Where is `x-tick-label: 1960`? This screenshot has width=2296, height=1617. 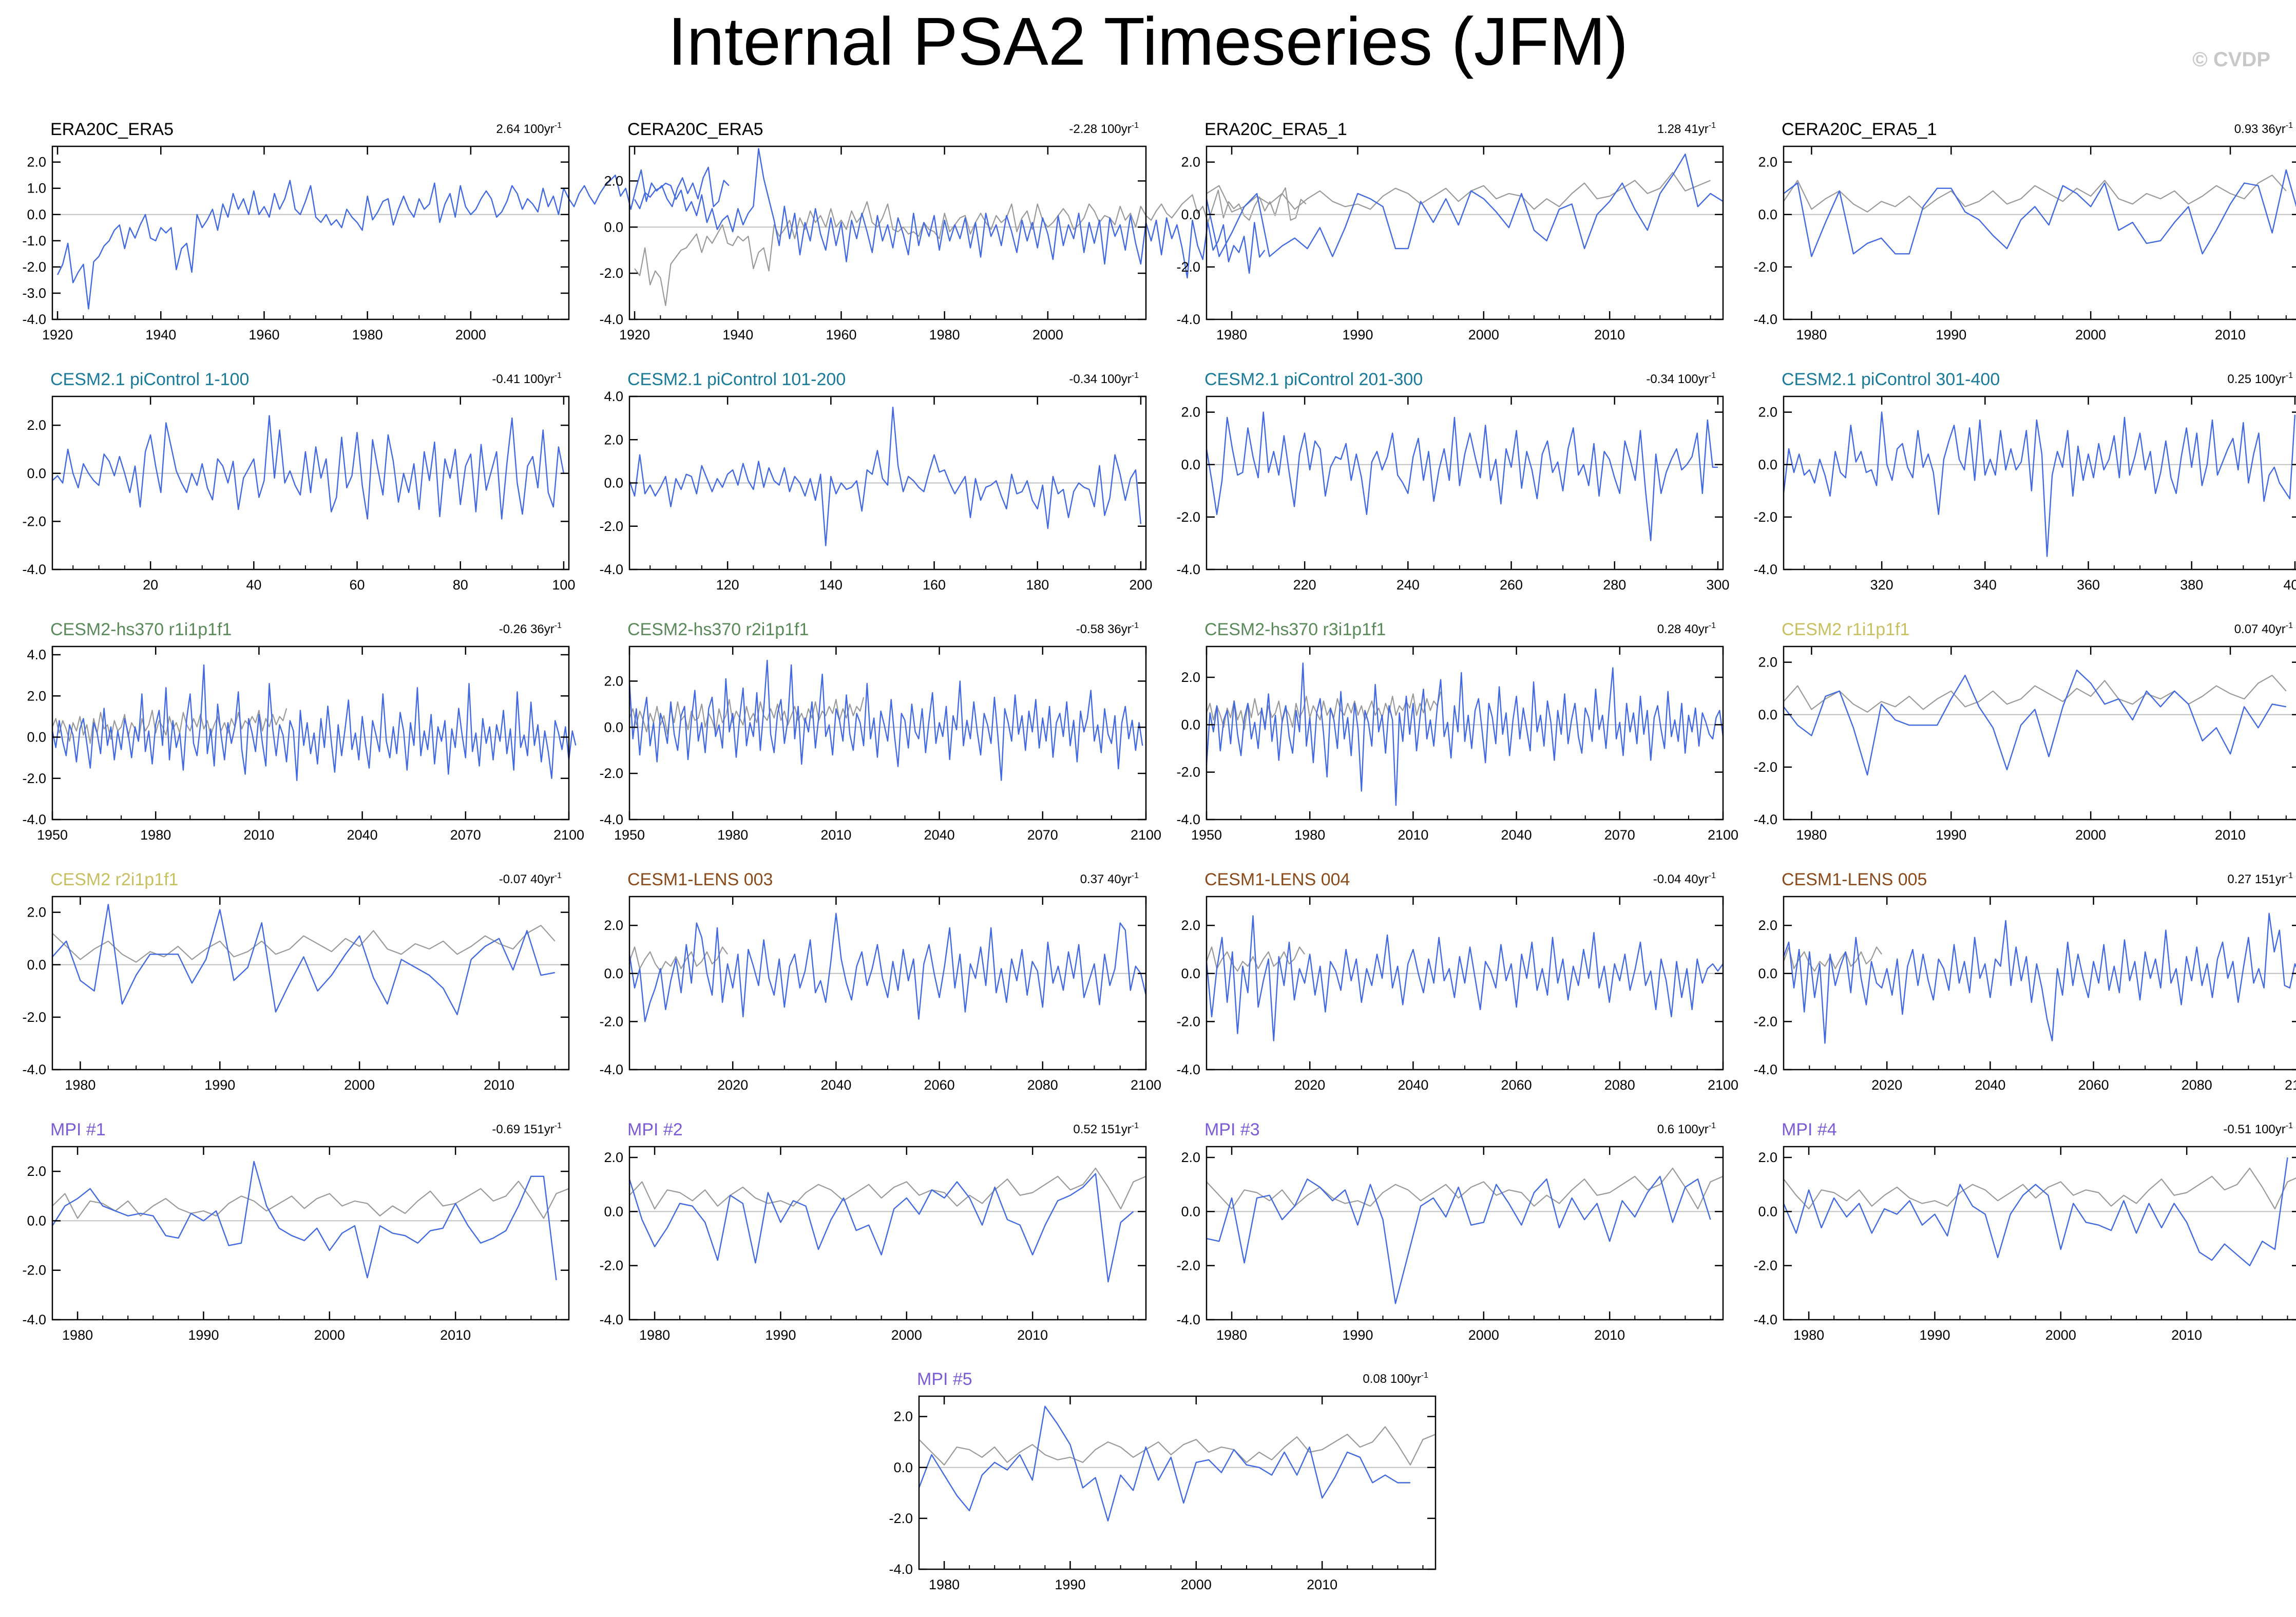
x-tick-label: 1960 is located at coordinates (841, 335).